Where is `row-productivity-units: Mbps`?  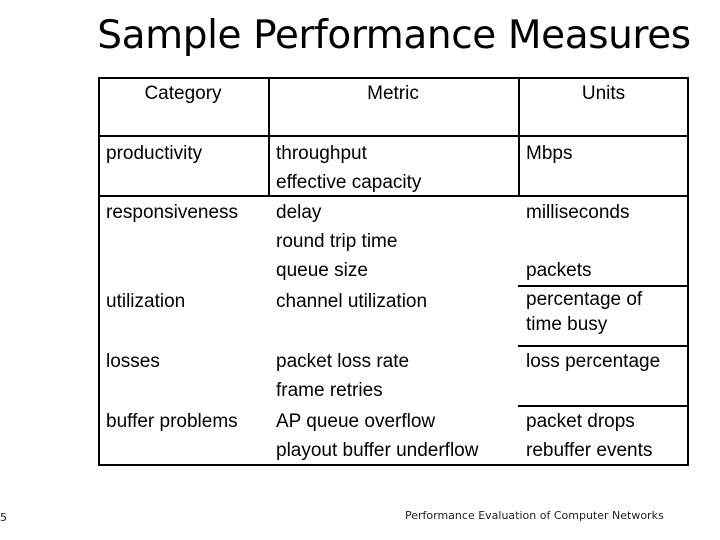 row-productivity-units: Mbps is located at coordinates (549, 153).